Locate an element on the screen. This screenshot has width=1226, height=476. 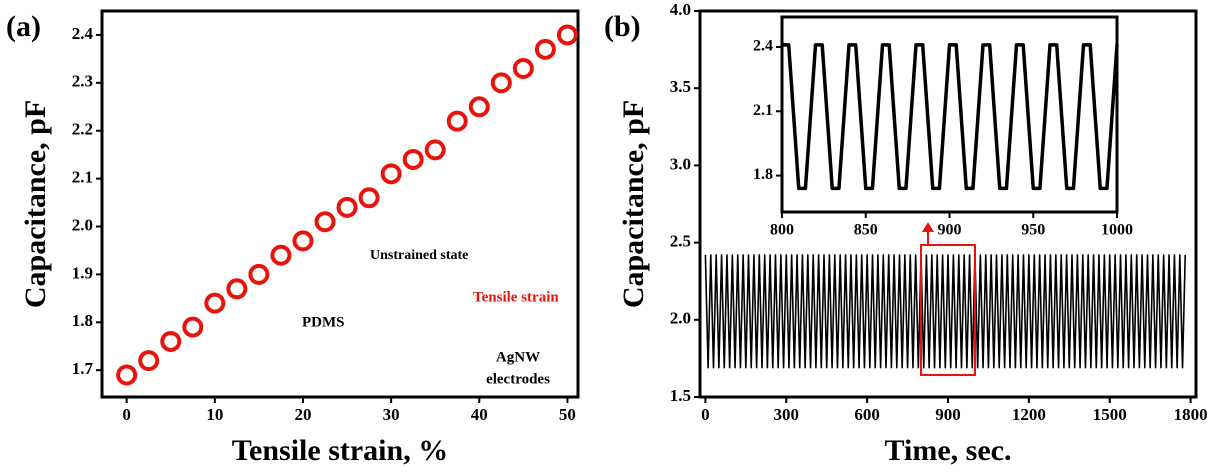
panel-label: (b) is located at coordinates (622, 26).